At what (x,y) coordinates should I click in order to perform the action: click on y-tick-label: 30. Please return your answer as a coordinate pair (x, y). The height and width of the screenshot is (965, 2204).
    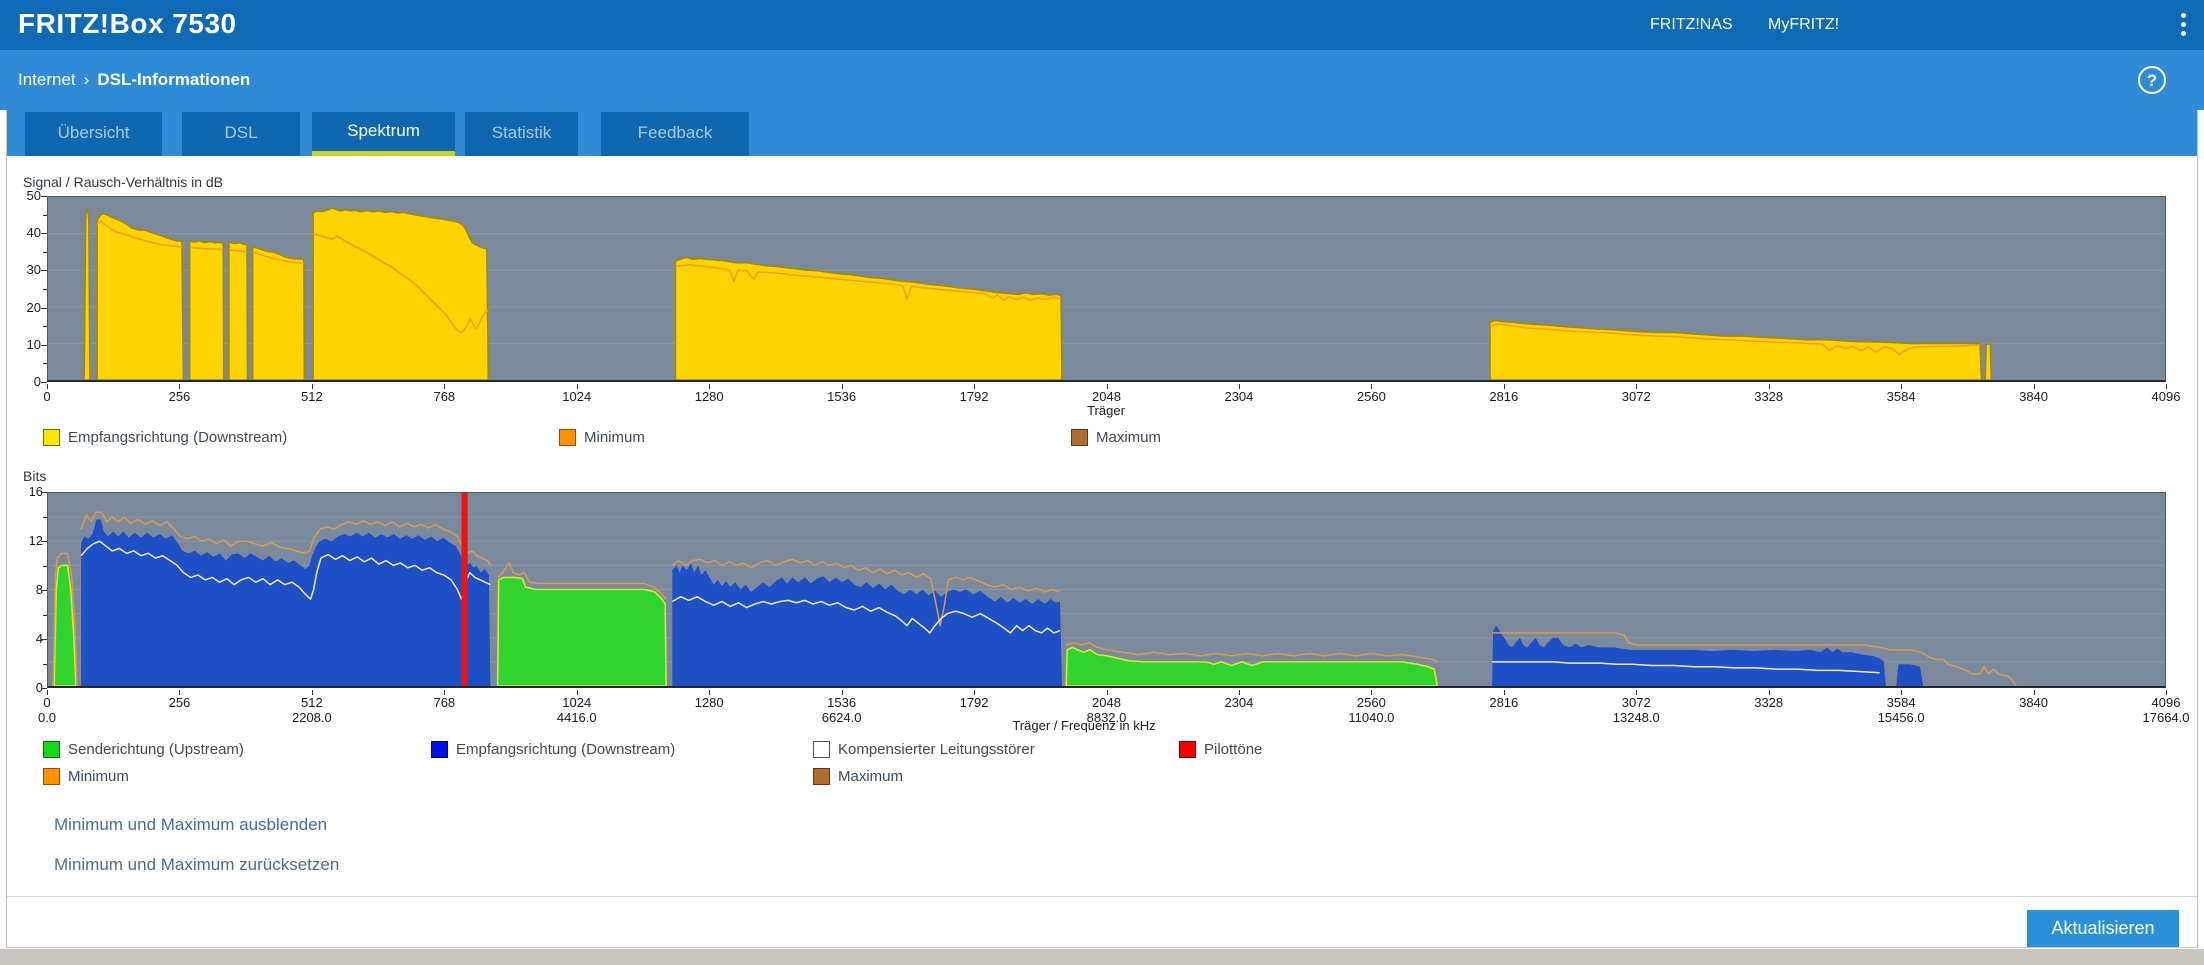
    Looking at the image, I should click on (33, 270).